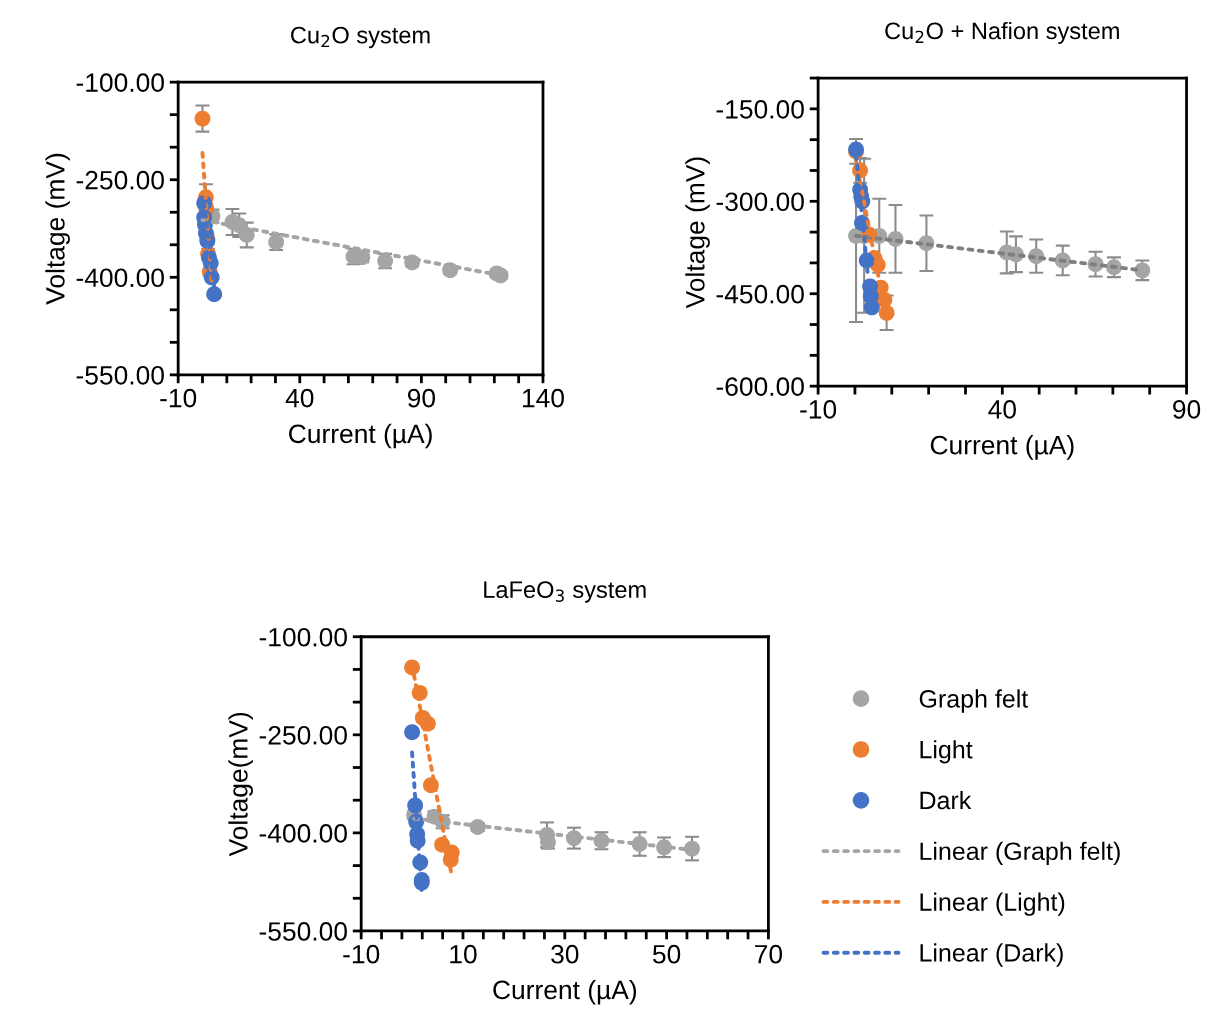 The image size is (1212, 1027). What do you see at coordinates (543, 398) in the screenshot?
I see `x-tick-label: 140` at bounding box center [543, 398].